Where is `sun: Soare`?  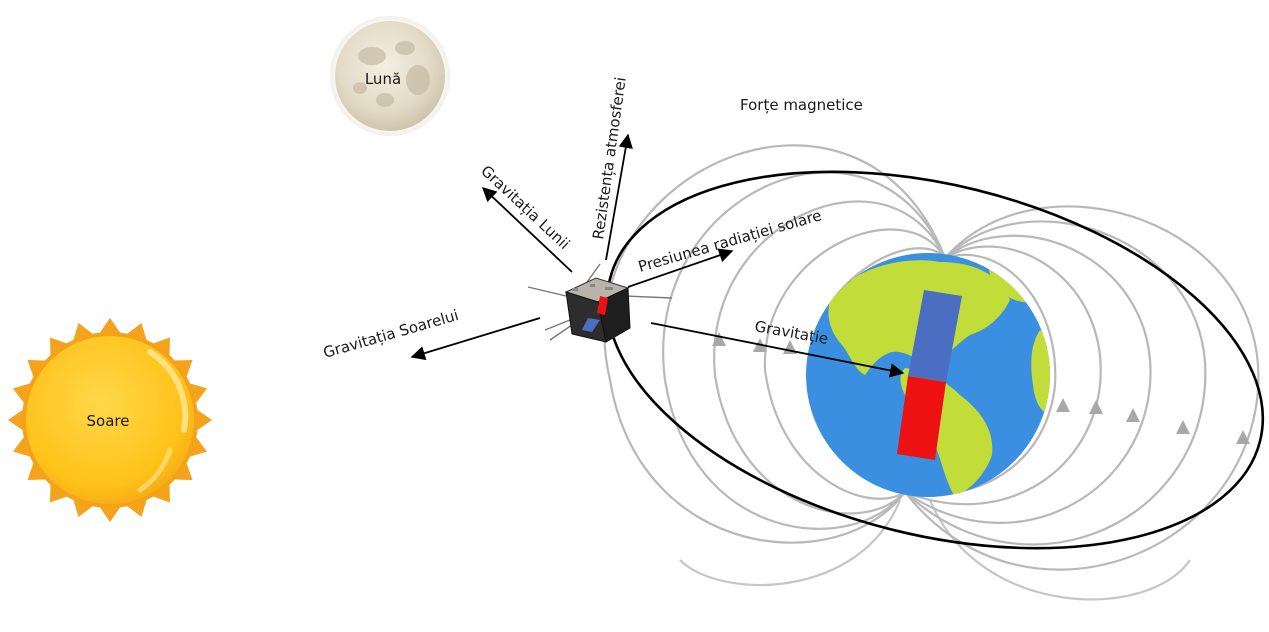 sun: Soare is located at coordinates (110, 420).